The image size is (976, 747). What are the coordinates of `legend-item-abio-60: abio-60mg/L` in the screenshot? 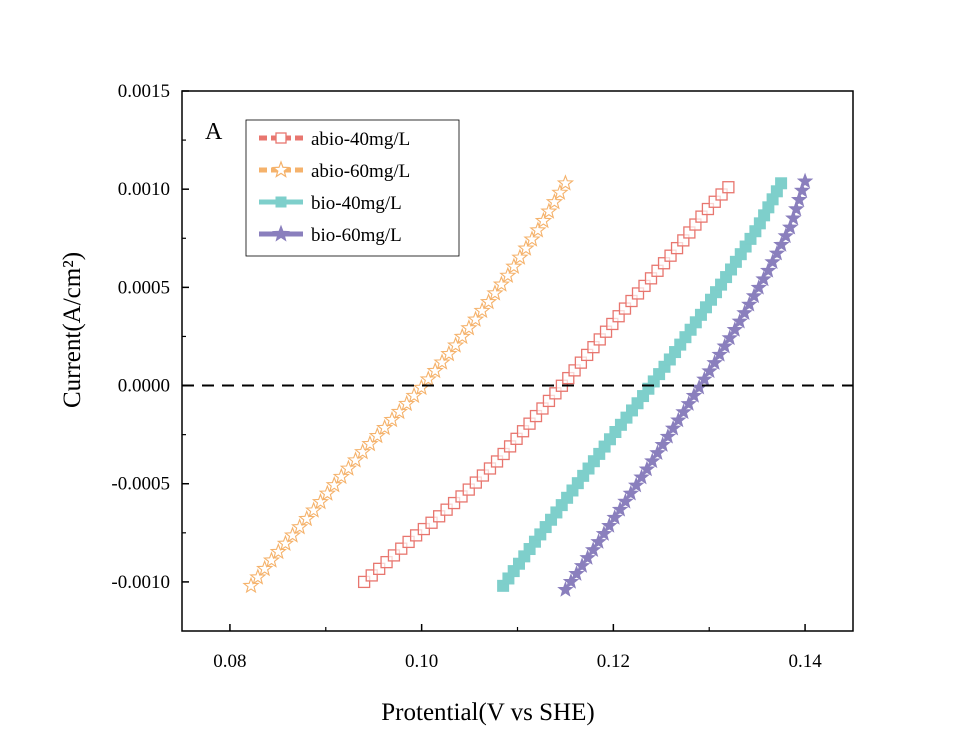 It's located at (334, 171).